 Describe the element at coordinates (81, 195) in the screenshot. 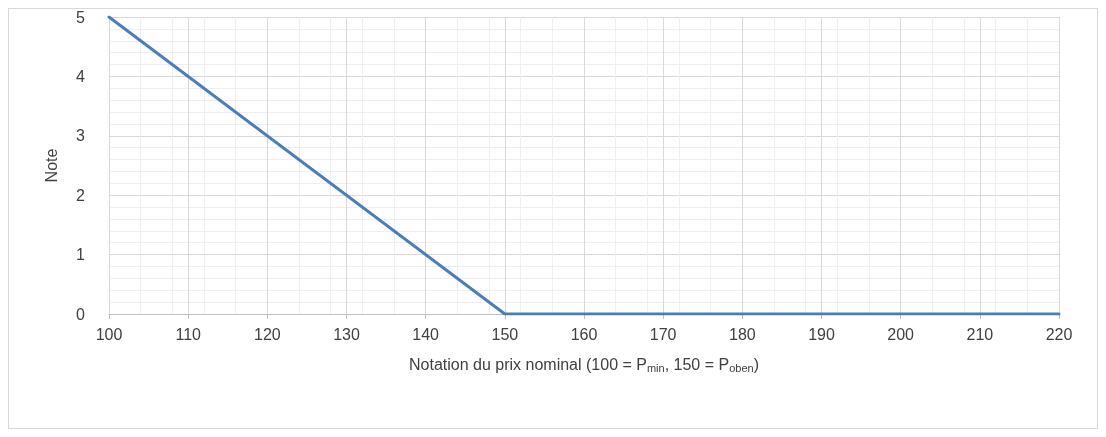

I see `y-tick-label: 2` at that location.